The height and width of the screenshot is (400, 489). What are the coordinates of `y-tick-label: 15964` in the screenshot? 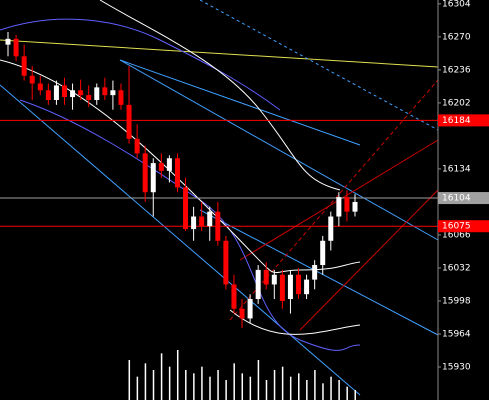 It's located at (456, 334).